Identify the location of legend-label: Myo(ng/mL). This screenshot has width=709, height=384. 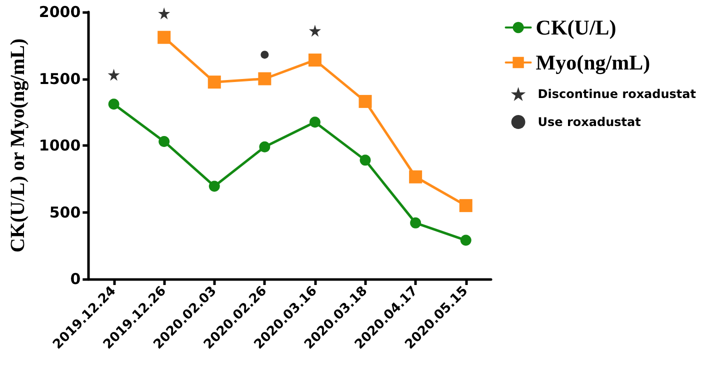
(593, 62).